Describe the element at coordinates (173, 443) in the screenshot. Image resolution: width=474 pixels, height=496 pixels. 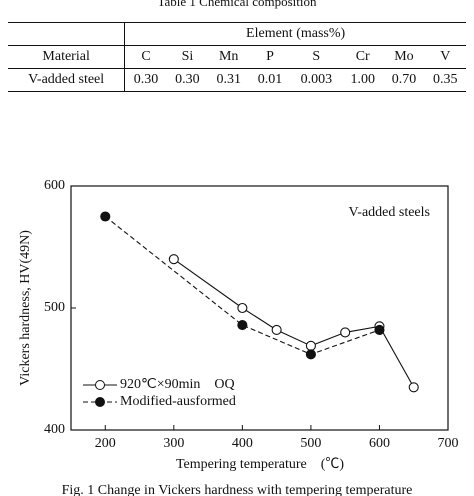
I see `x-tick-label: 300` at that location.